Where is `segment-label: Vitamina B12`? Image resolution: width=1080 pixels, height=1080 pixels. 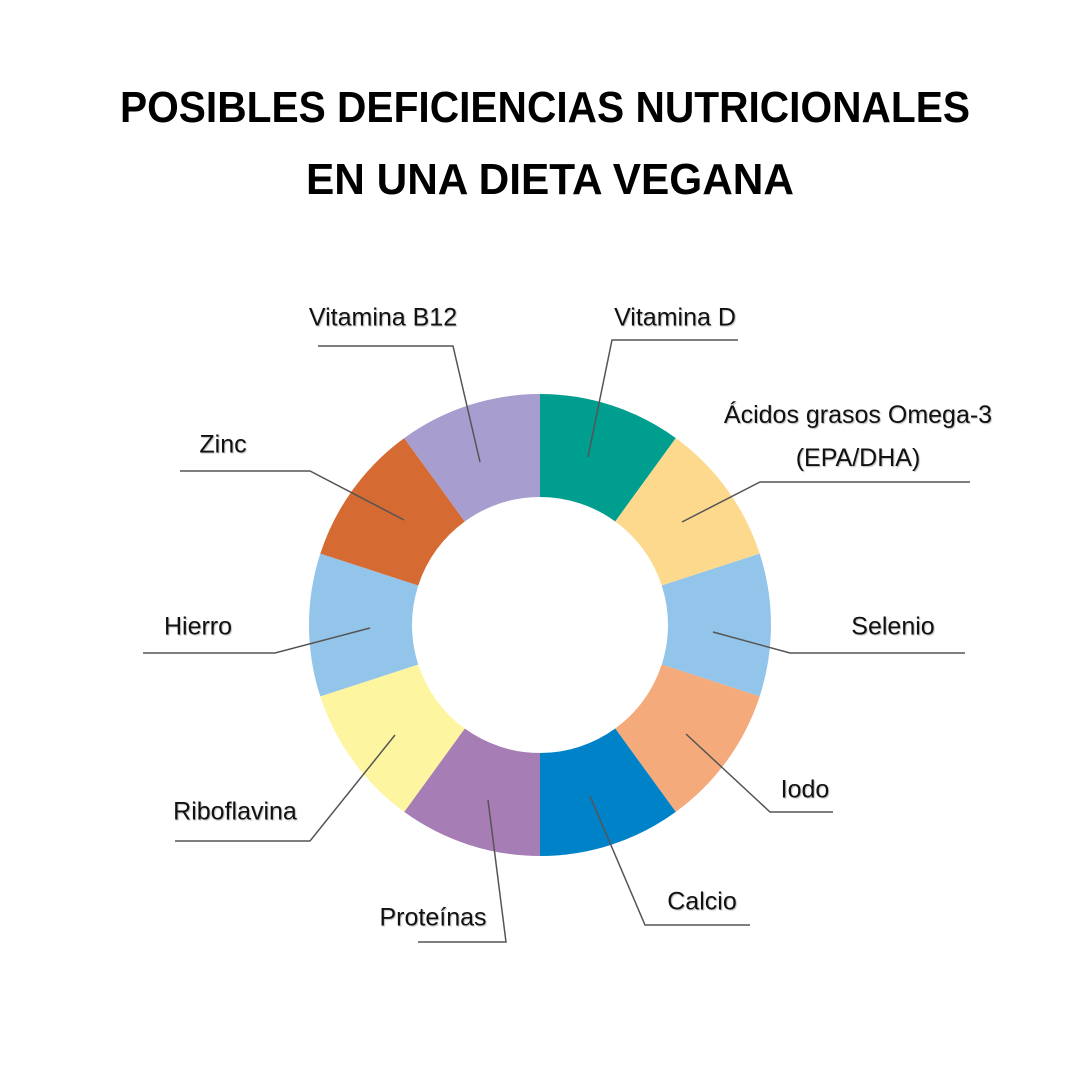 segment-label: Vitamina B12 is located at coordinates (383, 317).